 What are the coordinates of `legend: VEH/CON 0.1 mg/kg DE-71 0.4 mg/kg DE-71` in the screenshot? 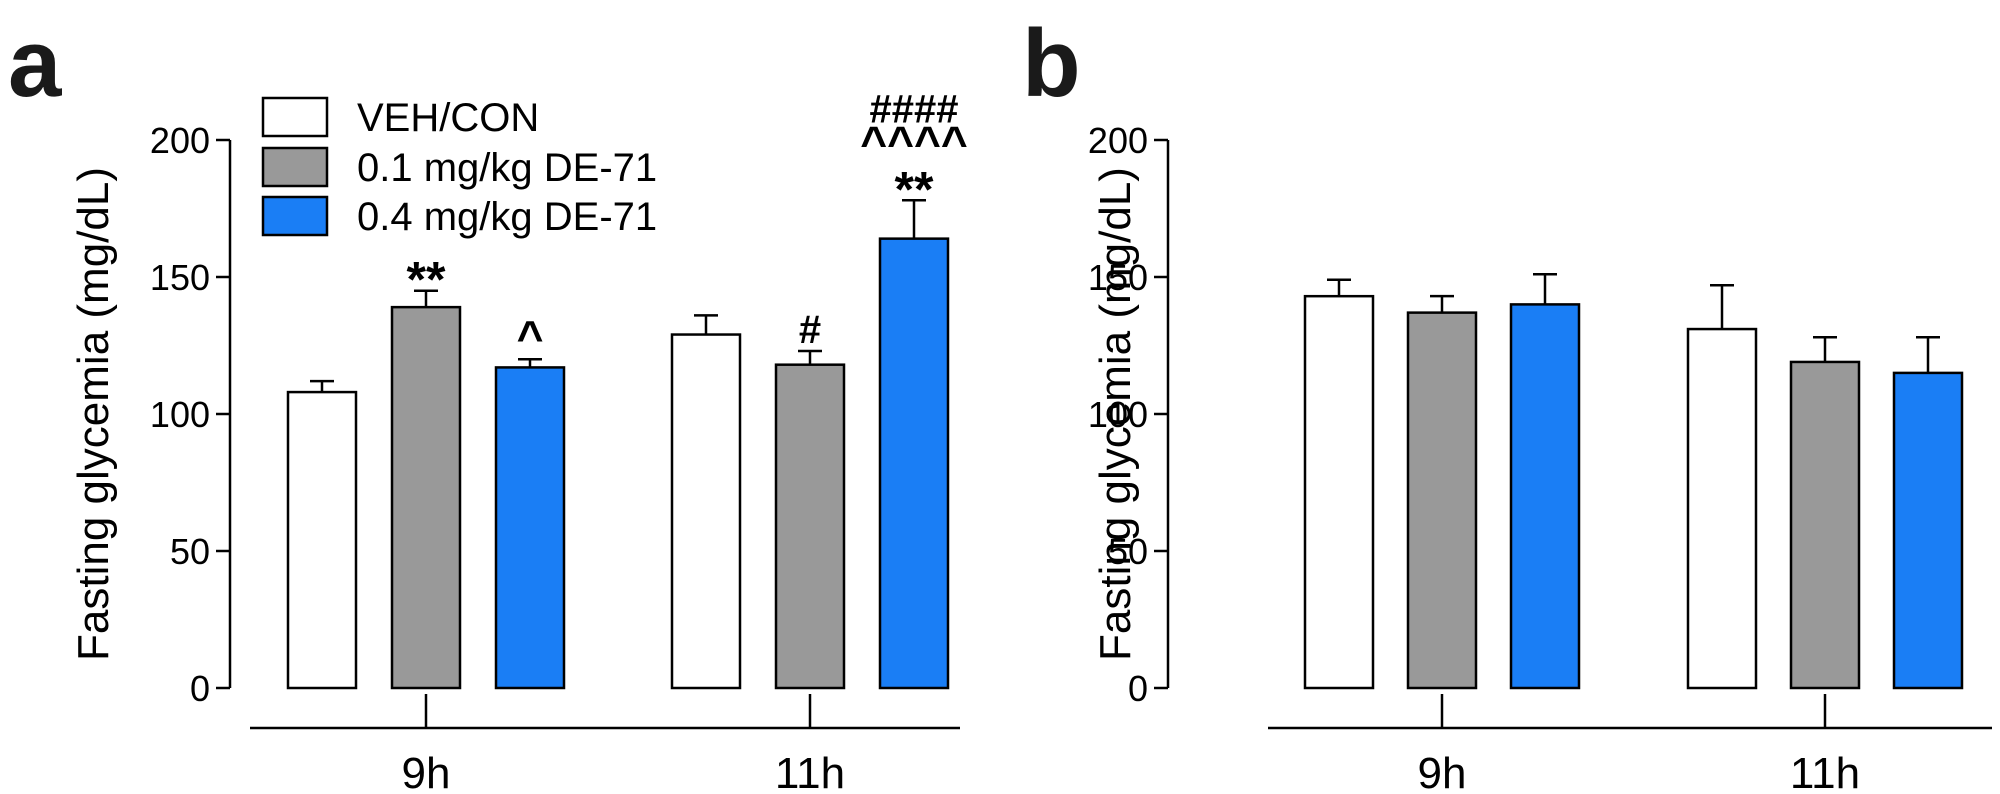 It's located at (459, 167).